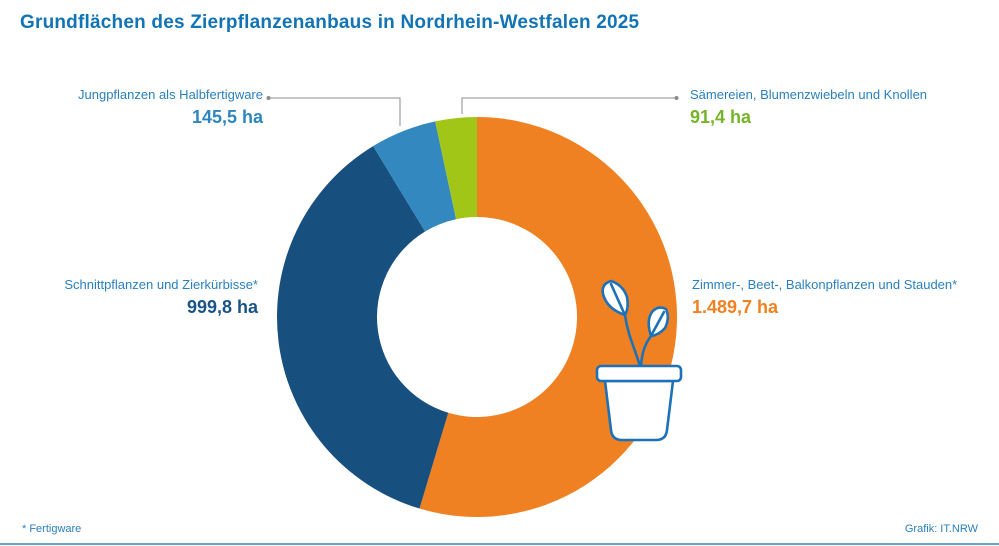 The image size is (999, 546). What do you see at coordinates (568, 105) in the screenshot?
I see `leader-line-saemereien` at bounding box center [568, 105].